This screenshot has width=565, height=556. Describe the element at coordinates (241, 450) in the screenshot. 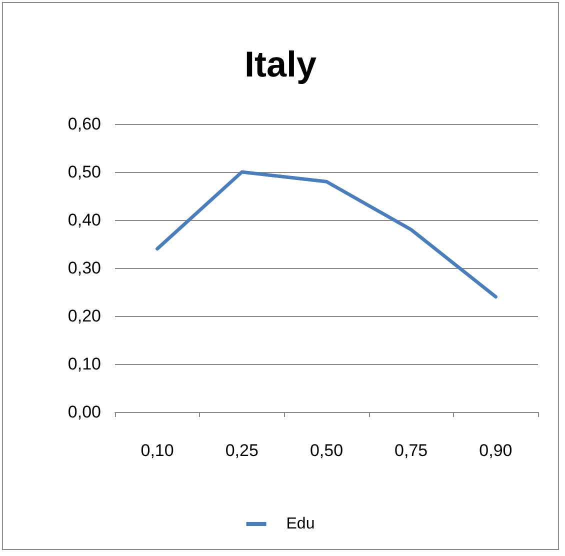

I see `x-tick-label: 0,25` at that location.